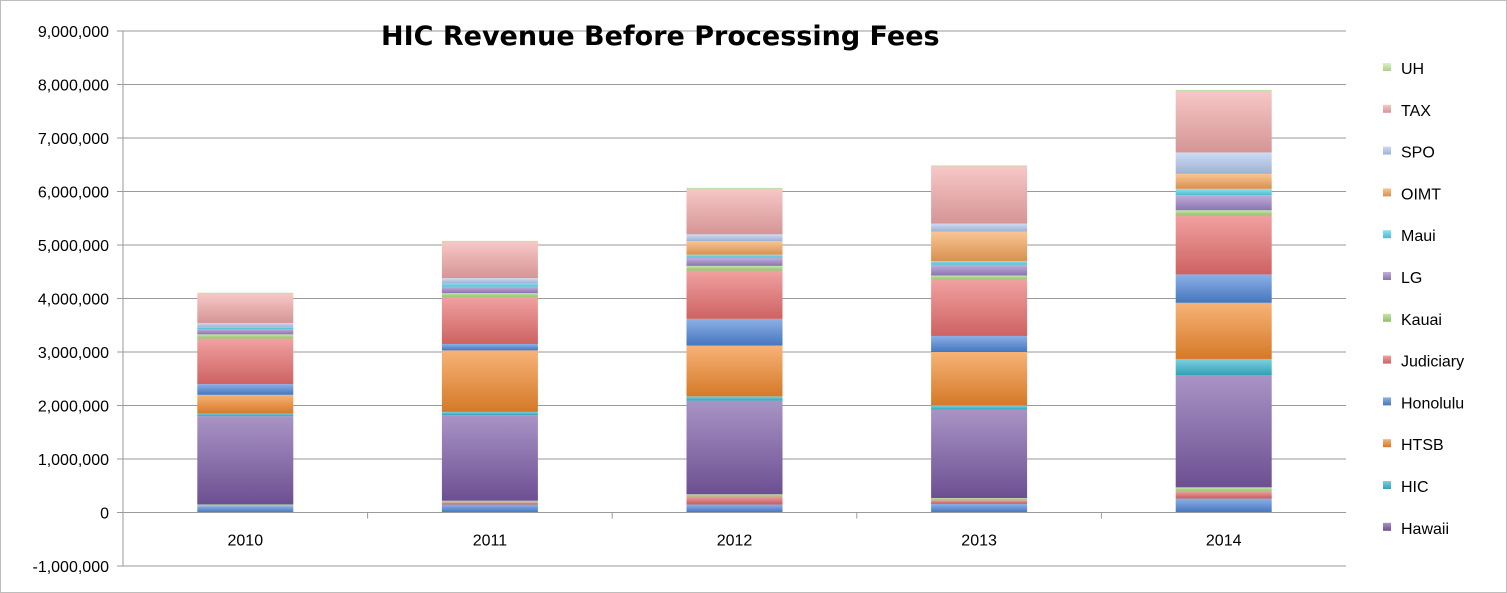 This screenshot has height=593, width=1507. What do you see at coordinates (73, 353) in the screenshot?
I see `y-tick-label: 3,000,000` at bounding box center [73, 353].